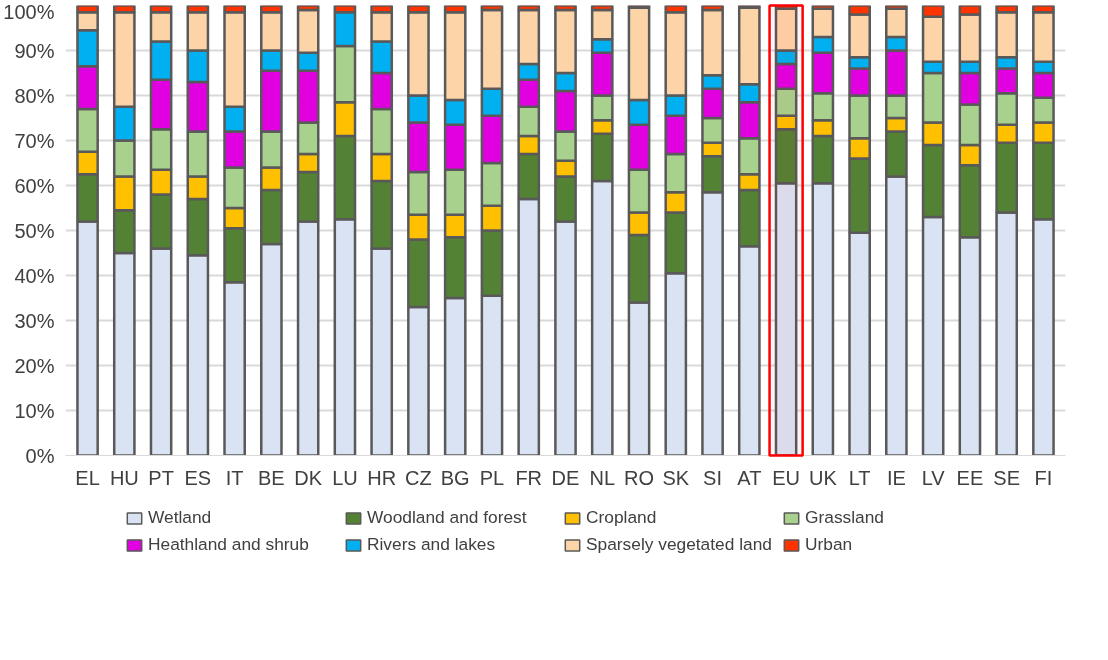 The width and height of the screenshot is (1108, 660). What do you see at coordinates (34, 365) in the screenshot?
I see `y-tick-label: 20%` at bounding box center [34, 365].